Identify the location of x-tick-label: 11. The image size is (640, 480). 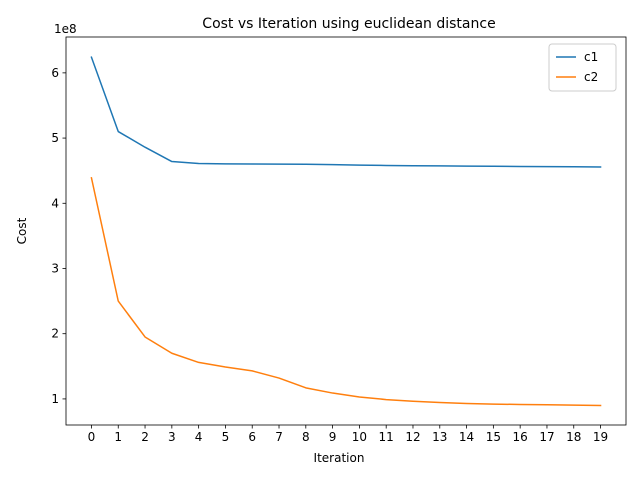
(386, 437).